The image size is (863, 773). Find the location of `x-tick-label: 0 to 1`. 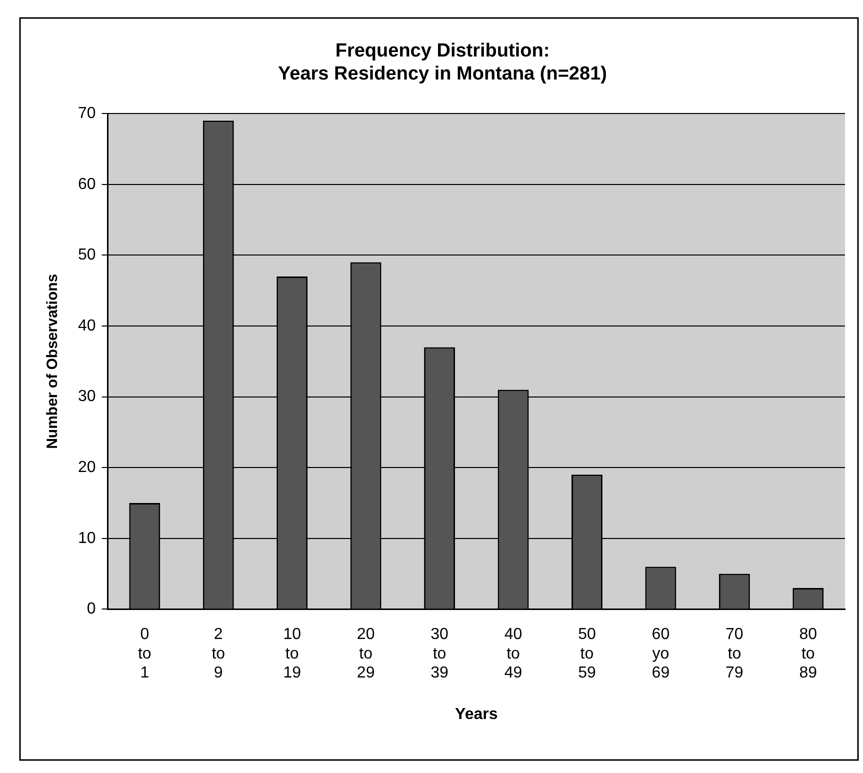

x-tick-label: 0 to 1 is located at coordinates (145, 654).